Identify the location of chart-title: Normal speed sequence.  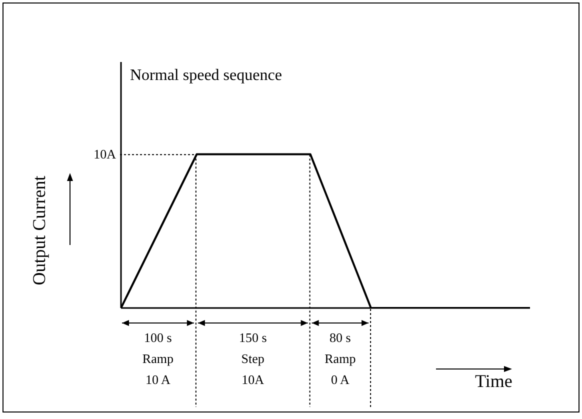
(206, 75).